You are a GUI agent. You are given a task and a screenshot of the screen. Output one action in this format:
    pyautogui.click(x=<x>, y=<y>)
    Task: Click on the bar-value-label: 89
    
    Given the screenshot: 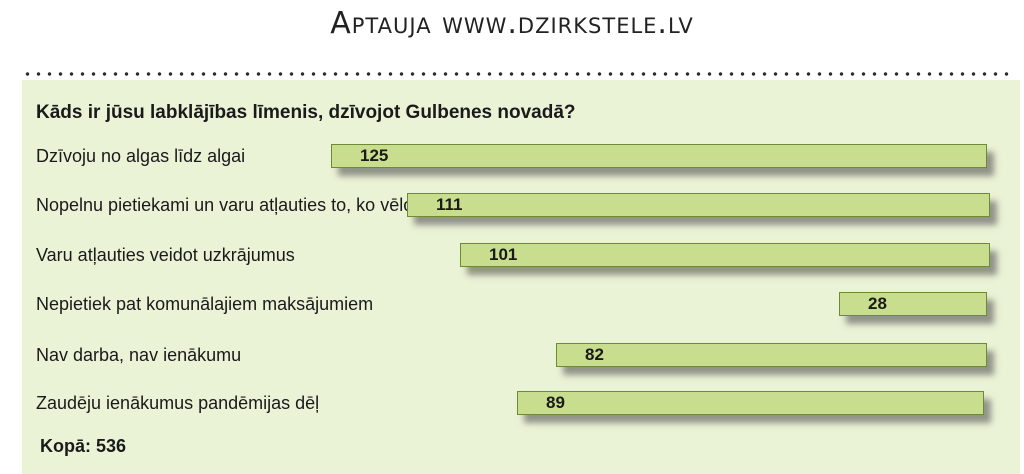 What is the action you would take?
    pyautogui.click(x=555, y=402)
    